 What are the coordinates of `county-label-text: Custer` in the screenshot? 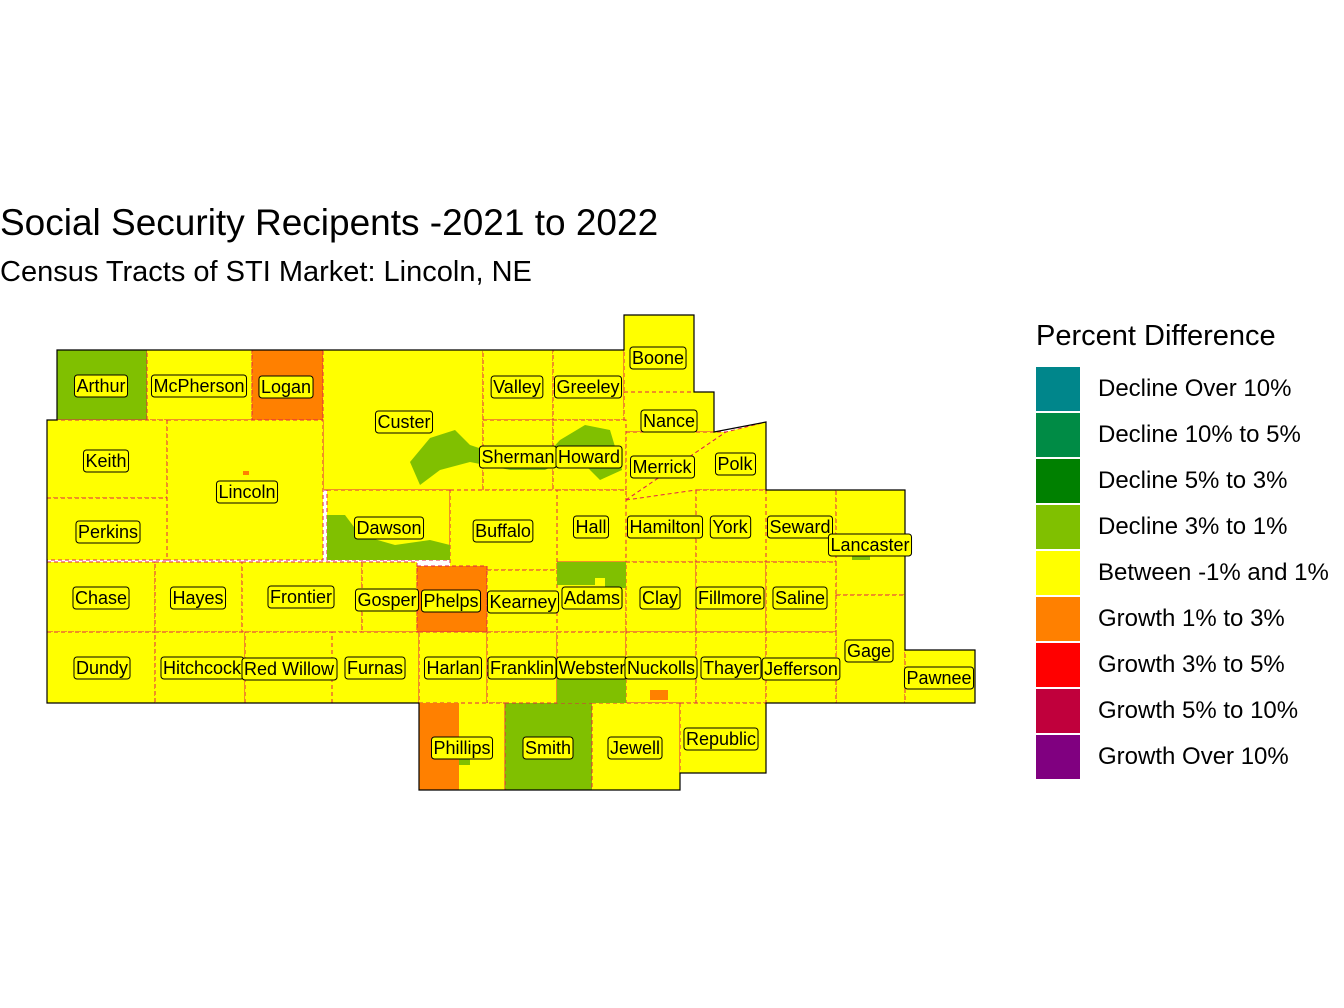 It's located at (403, 422).